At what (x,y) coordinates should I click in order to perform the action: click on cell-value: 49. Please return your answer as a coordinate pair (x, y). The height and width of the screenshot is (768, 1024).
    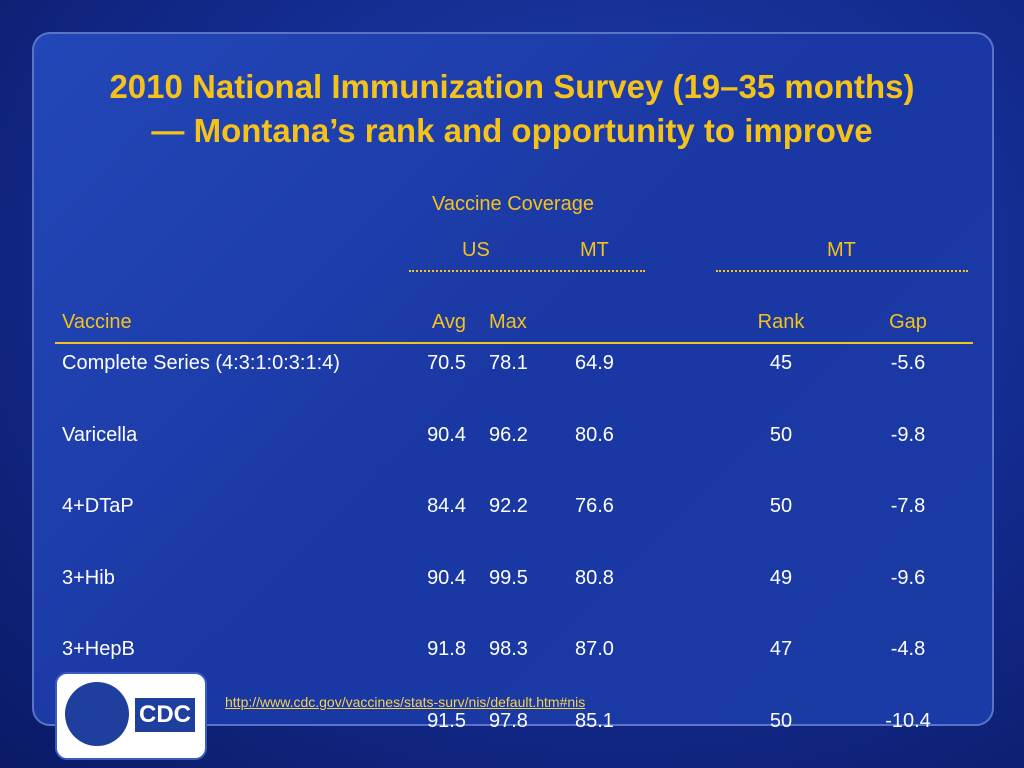
    Looking at the image, I should click on (781, 577).